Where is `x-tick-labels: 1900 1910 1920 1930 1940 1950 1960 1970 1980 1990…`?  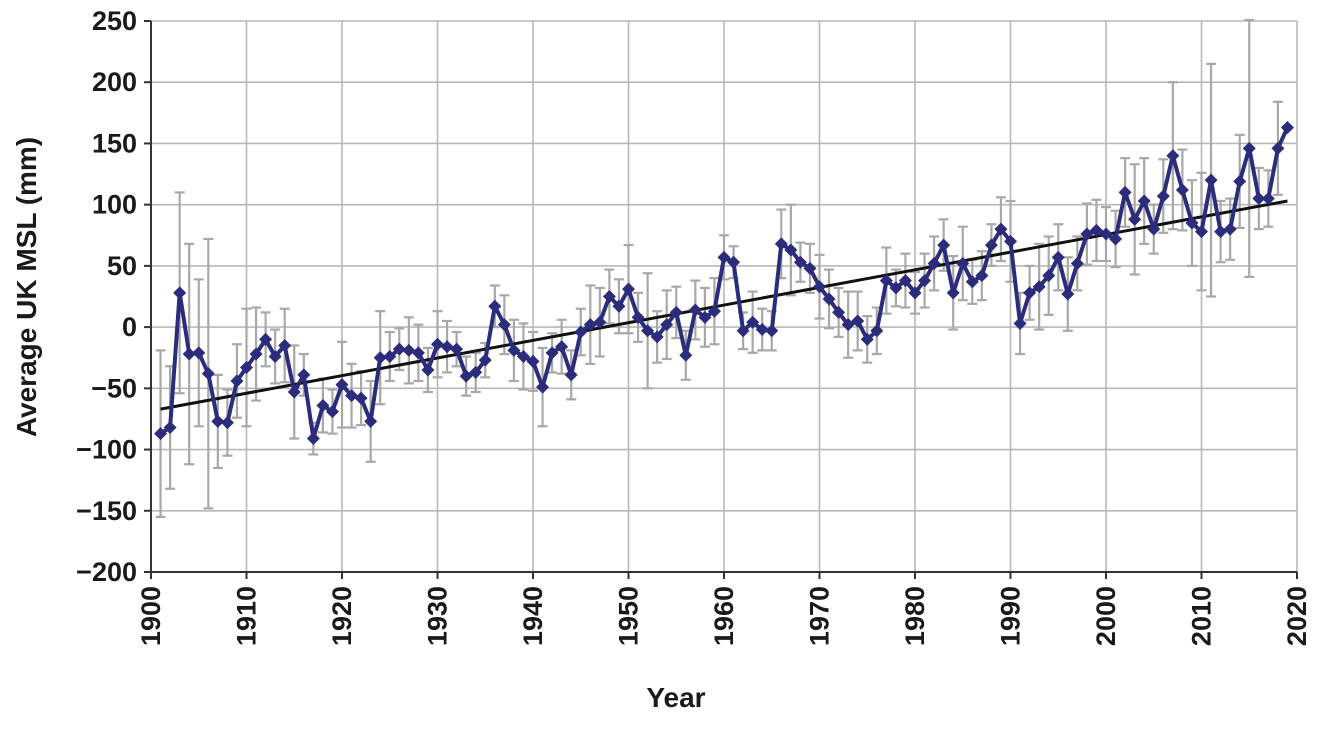 x-tick-labels: 1900 1910 1920 1930 1940 1950 1960 1970 1980 1990… is located at coordinates (724, 616).